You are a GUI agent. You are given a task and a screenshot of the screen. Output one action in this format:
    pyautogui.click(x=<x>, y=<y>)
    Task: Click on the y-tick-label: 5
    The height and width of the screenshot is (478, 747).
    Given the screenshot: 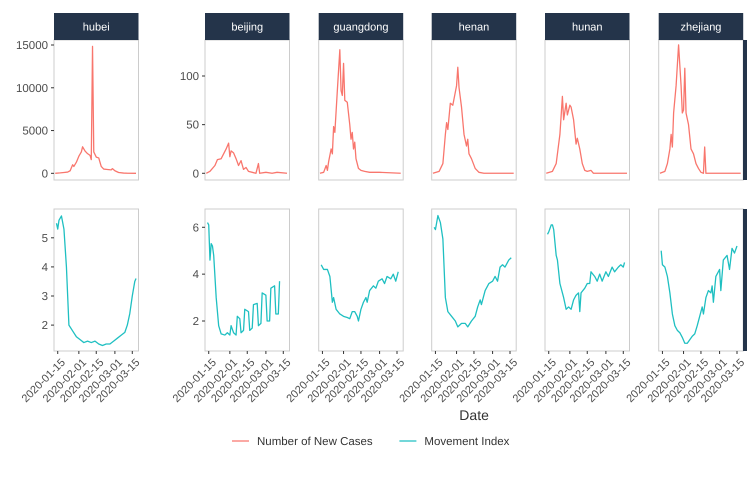 What is the action you would take?
    pyautogui.click(x=45, y=238)
    